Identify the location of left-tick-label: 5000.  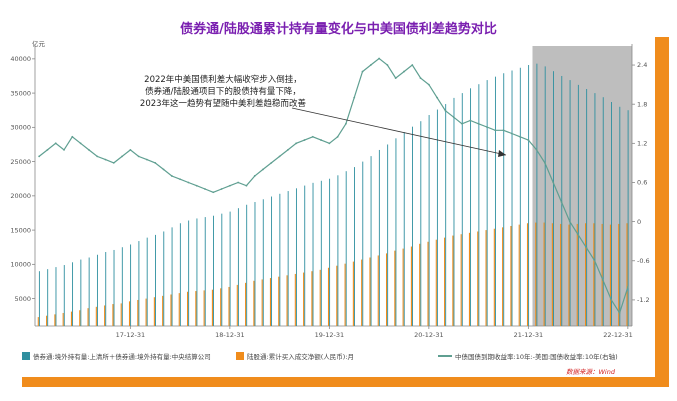
(22, 299).